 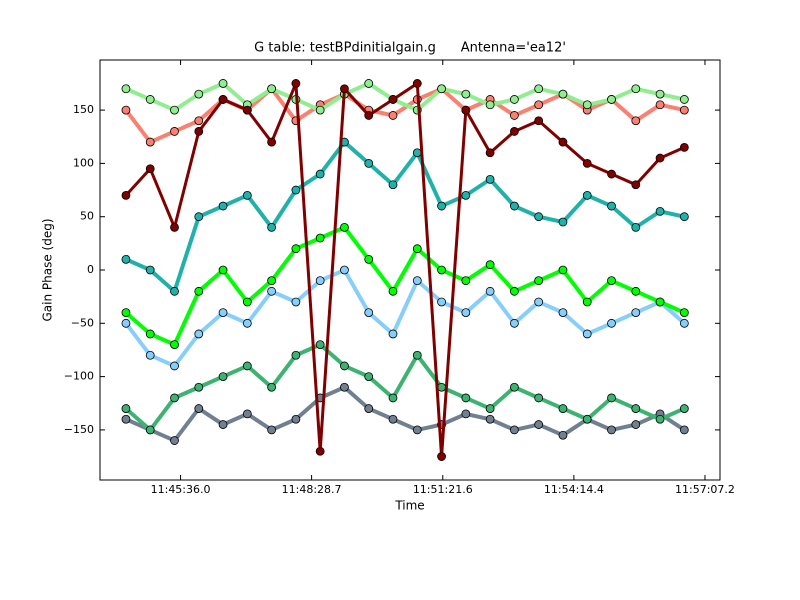 I want to click on x-tick-label: 11:57:07.2, so click(x=705, y=489).